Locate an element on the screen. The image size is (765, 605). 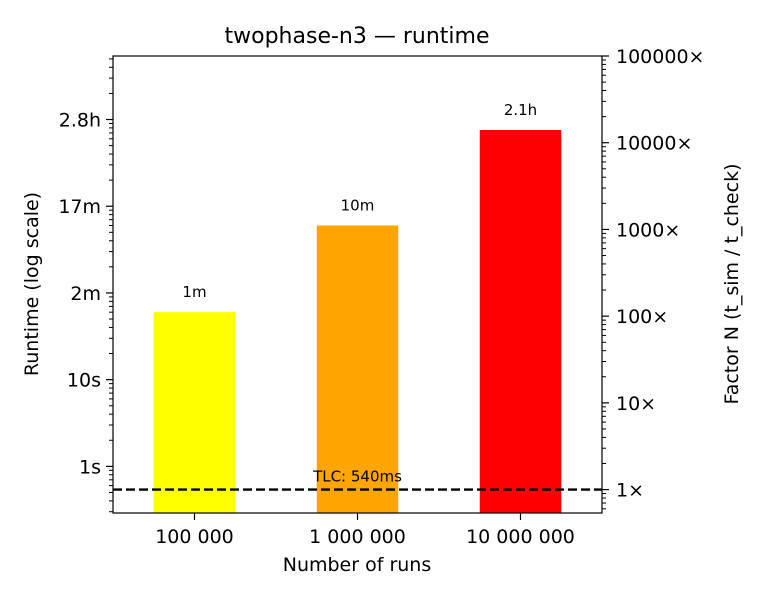
y-axis-label: Runtime (log scale) is located at coordinates (32, 284).